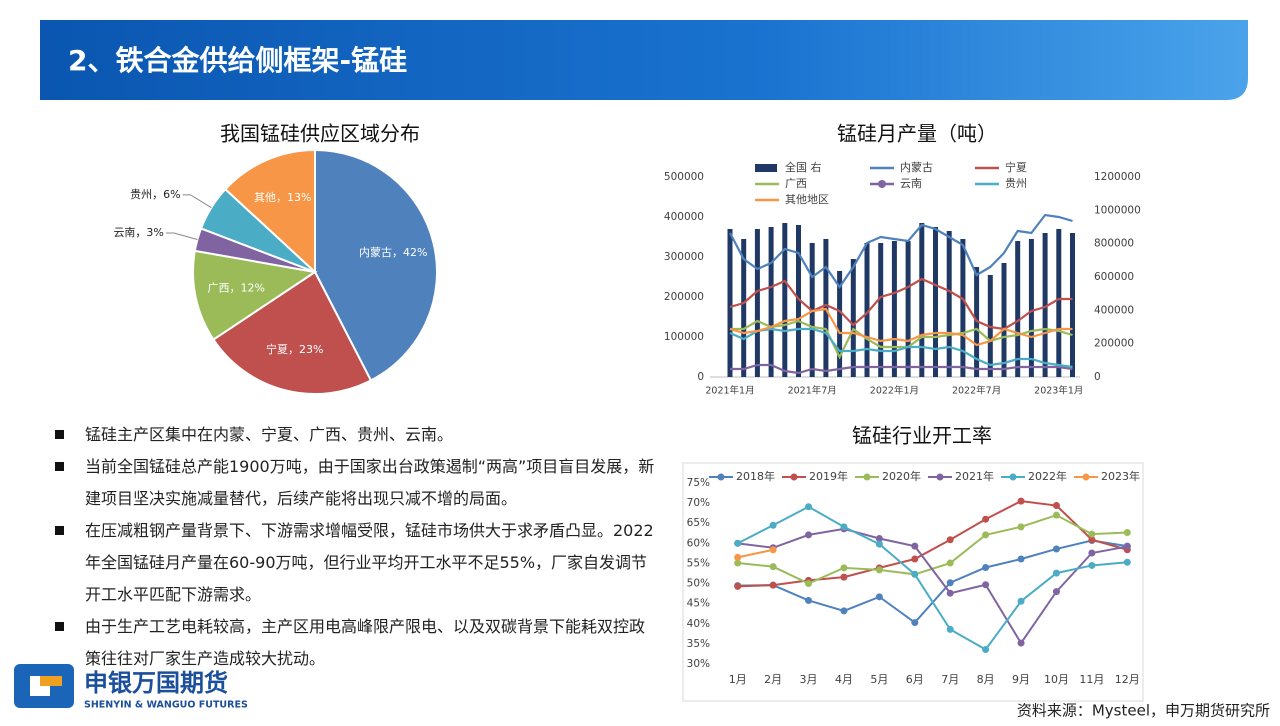  What do you see at coordinates (684, 297) in the screenshot?
I see `y-tick-label: 200000` at bounding box center [684, 297].